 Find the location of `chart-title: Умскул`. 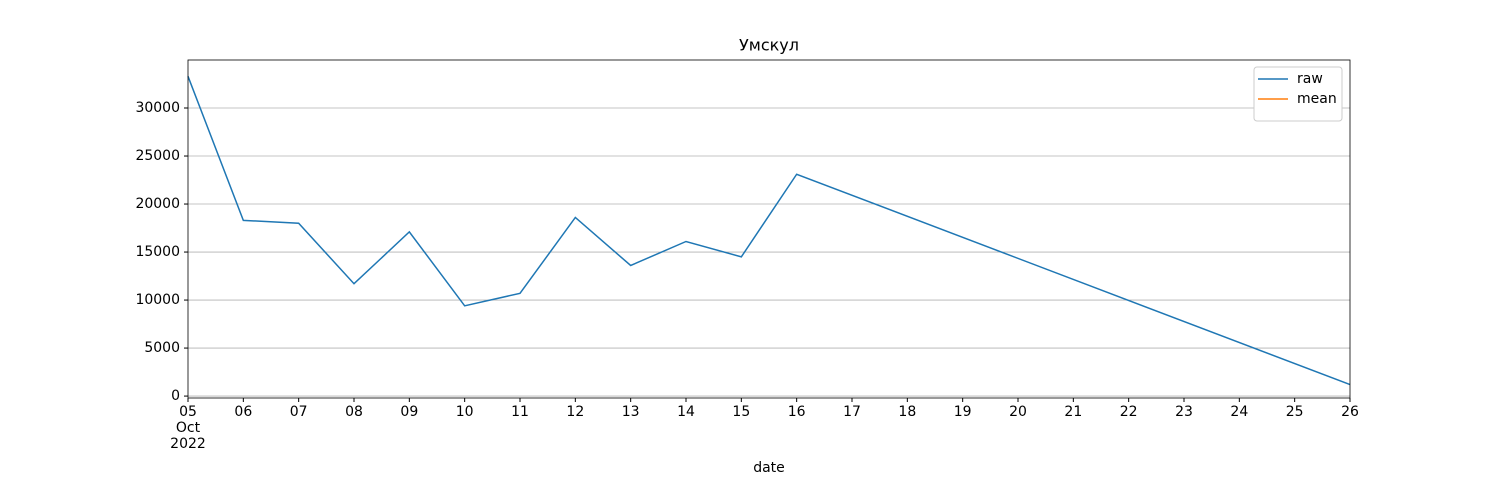

chart-title: Умскул is located at coordinates (769, 45).